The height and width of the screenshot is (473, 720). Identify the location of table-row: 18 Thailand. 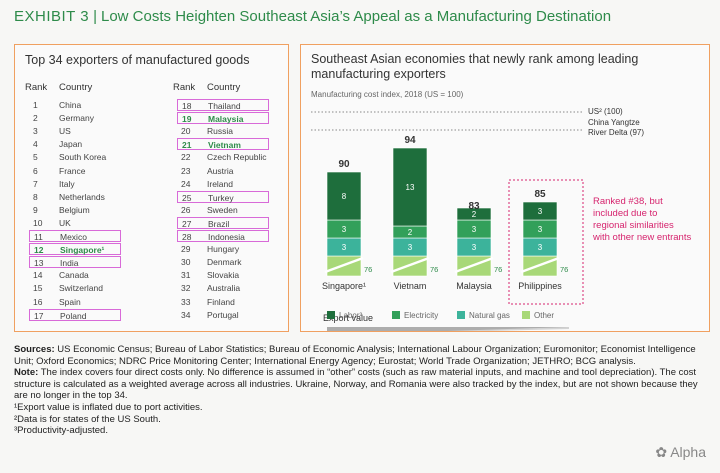
(223, 105).